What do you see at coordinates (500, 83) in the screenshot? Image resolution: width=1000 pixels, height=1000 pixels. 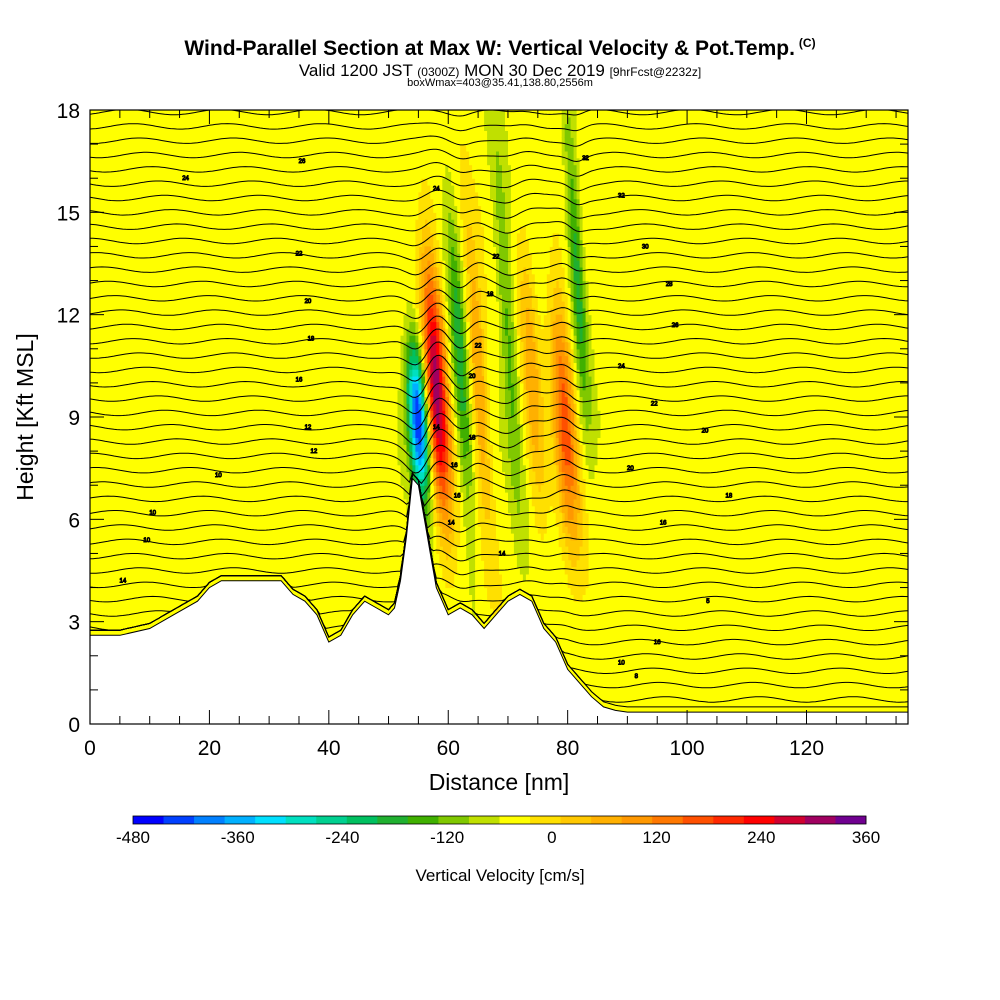 I see `boxmax-info: boxWmax=403@35.41,138.80,2556m` at bounding box center [500, 83].